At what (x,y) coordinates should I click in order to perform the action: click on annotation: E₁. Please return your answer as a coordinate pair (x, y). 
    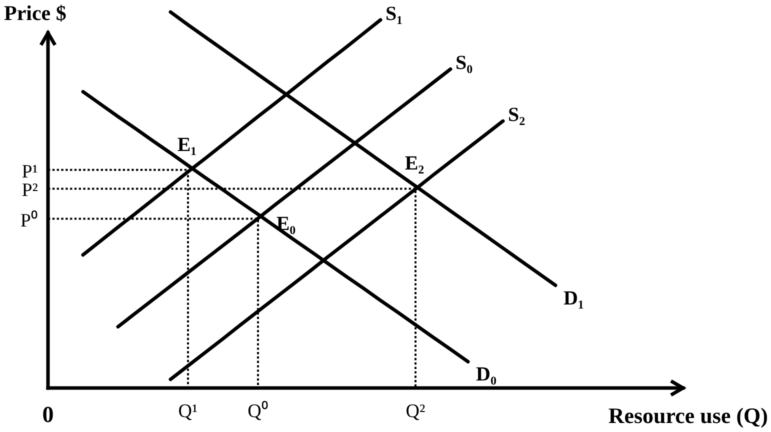
    Looking at the image, I should click on (187, 145).